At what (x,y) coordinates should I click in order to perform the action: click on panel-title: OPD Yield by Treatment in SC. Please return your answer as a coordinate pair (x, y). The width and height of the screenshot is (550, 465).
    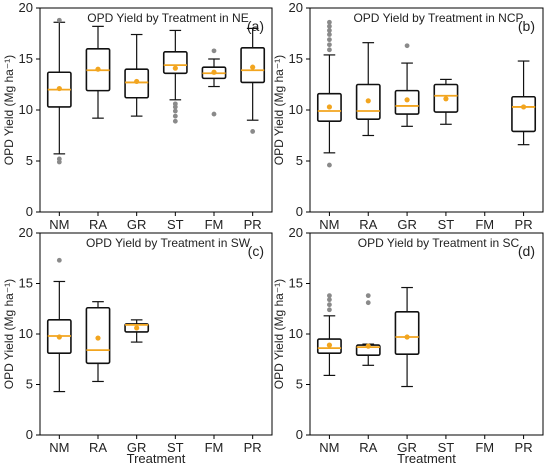
    Looking at the image, I should click on (439, 243).